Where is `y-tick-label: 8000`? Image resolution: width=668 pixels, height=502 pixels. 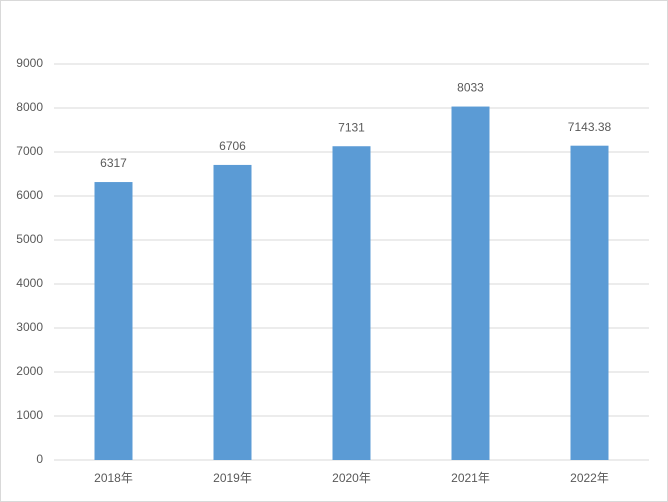 y-tick-label: 8000 is located at coordinates (29, 107).